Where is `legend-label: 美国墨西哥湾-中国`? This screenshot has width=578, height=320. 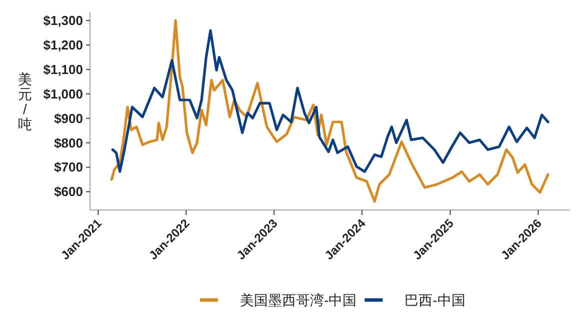 legend-label: 美国墨西哥湾-中国 is located at coordinates (298, 300).